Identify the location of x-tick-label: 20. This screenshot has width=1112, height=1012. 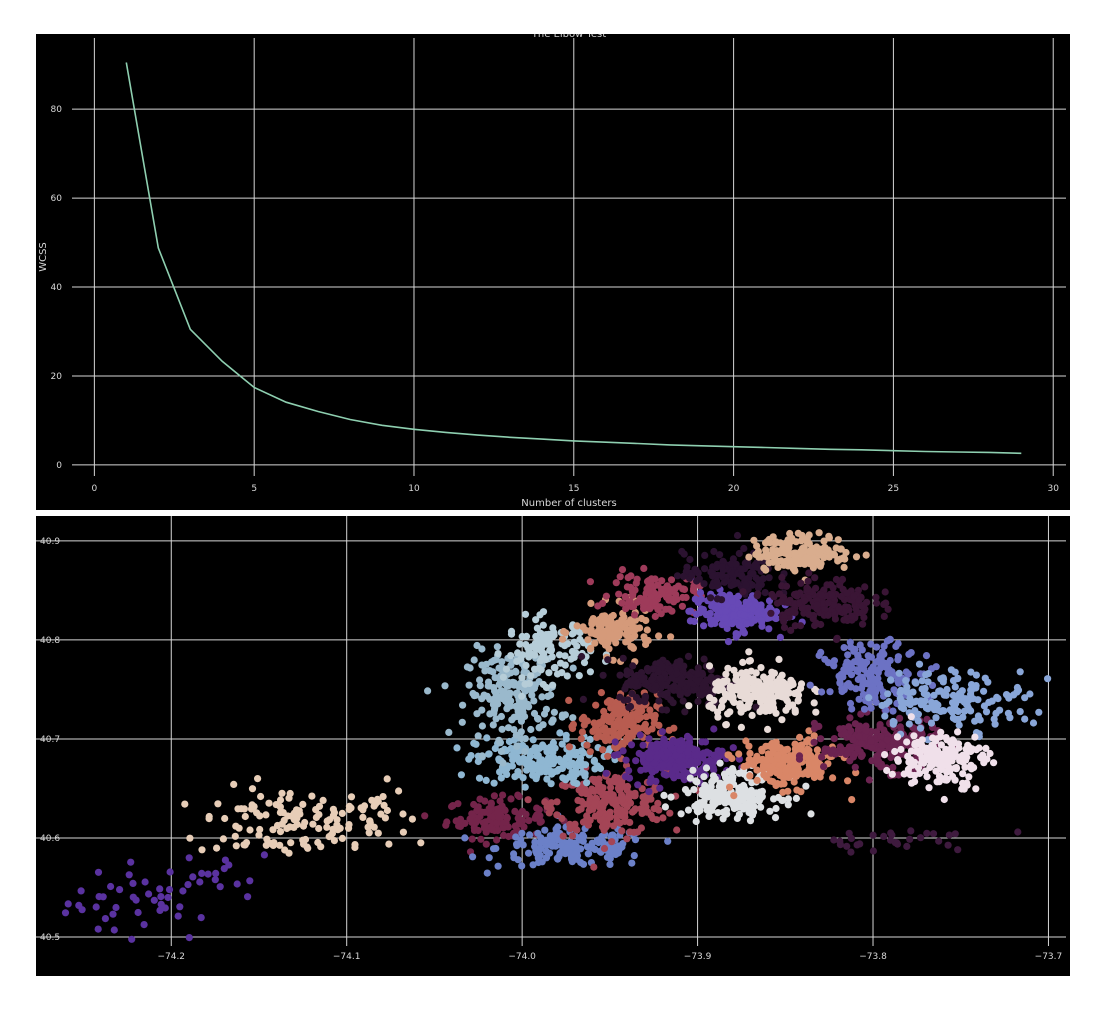
(734, 489).